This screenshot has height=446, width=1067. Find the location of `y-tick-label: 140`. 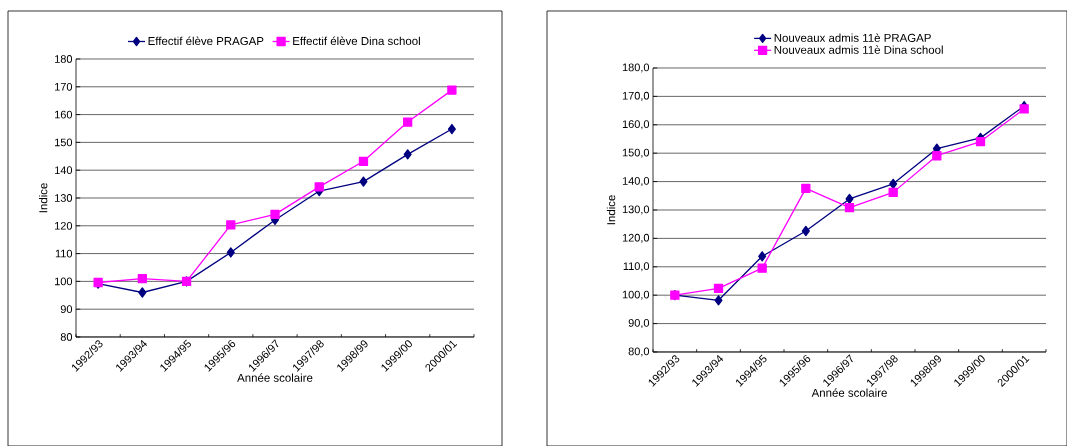

y-tick-label: 140 is located at coordinates (64, 170).